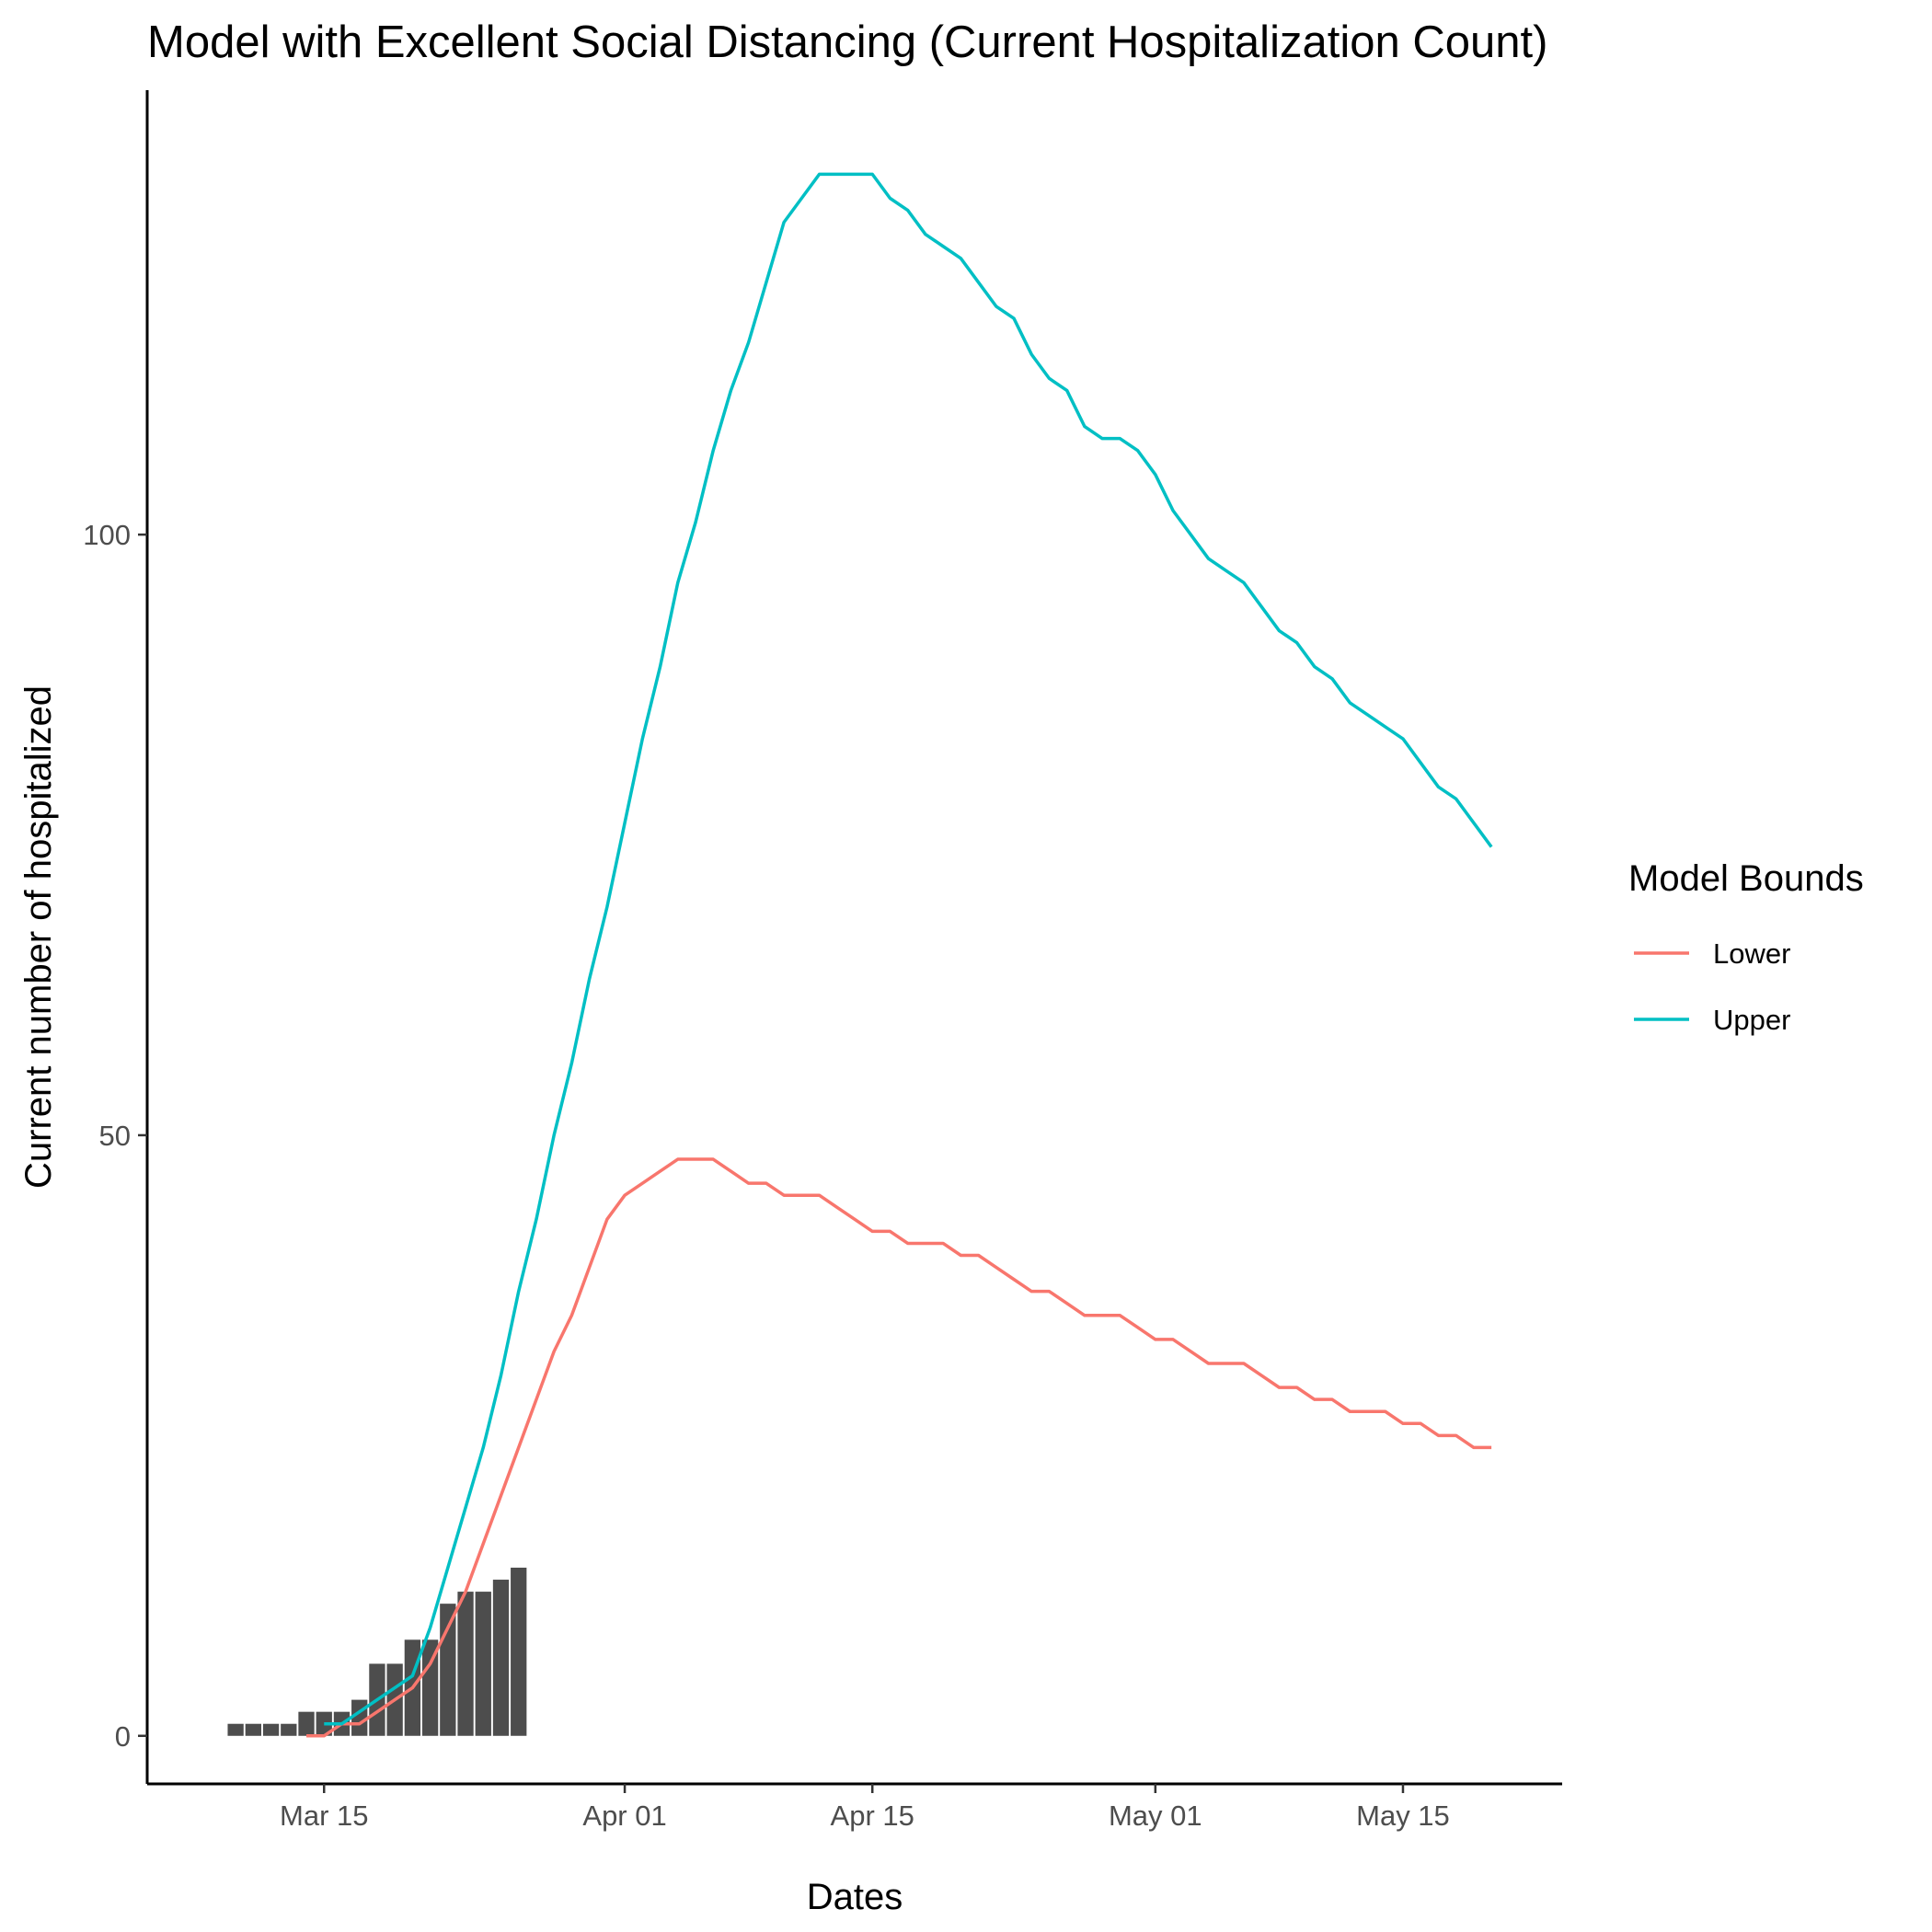  I want to click on legend-label-upper: Upper, so click(1751, 1020).